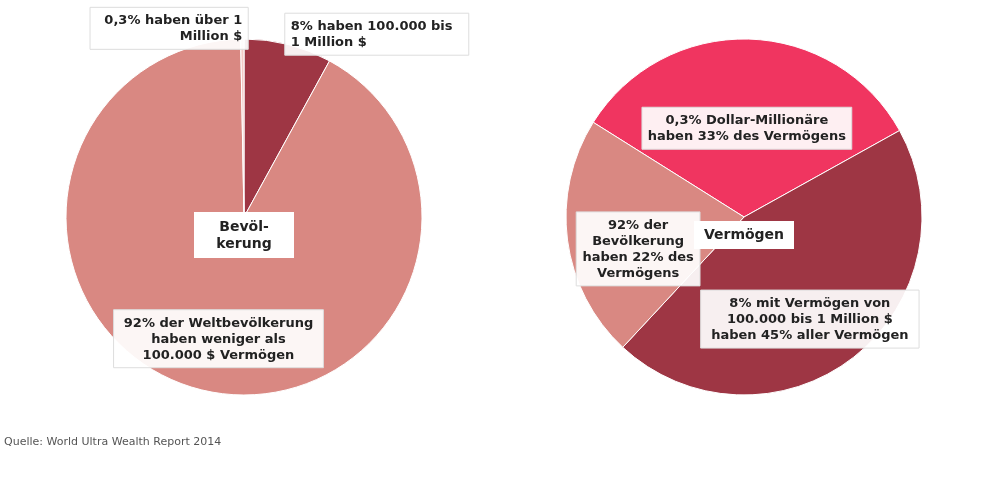 Image resolution: width=1002 pixels, height=491 pixels. Describe the element at coordinates (371, 34) in the screenshot. I see `slice-label: 8% haben 100.000 bis 1 Million $` at that location.